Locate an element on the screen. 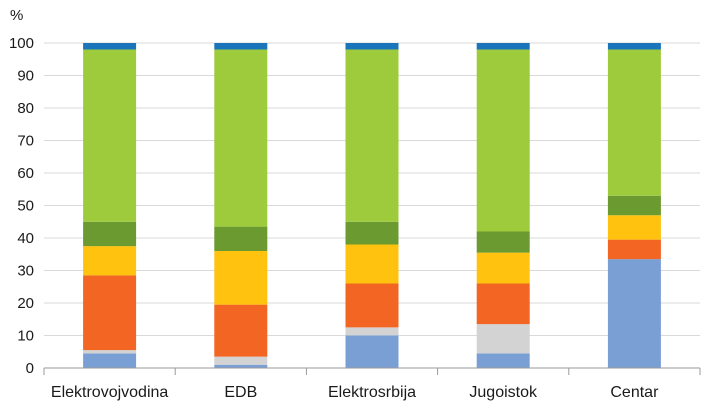 Image resolution: width=703 pixels, height=408 pixels. y-tick-label-90: 90 is located at coordinates (25, 76).